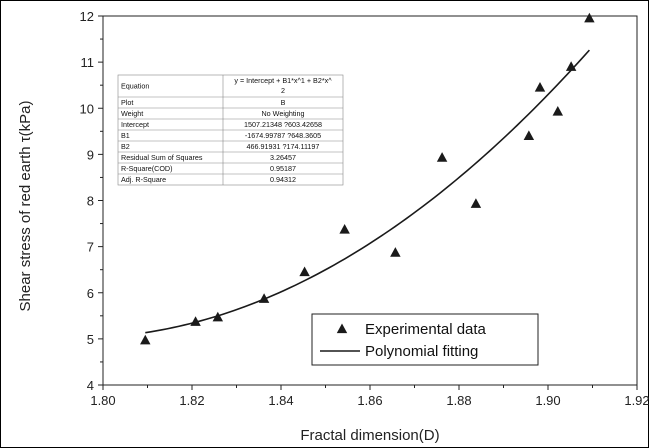 This screenshot has width=649, height=448. I want to click on x-tick-label: 1.88, so click(458, 400).